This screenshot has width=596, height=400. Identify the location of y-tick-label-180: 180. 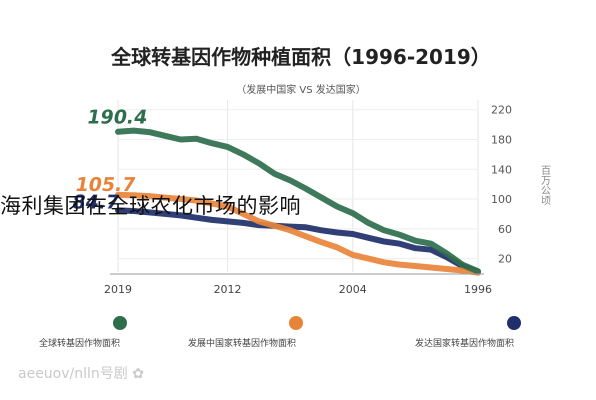
(501, 139).